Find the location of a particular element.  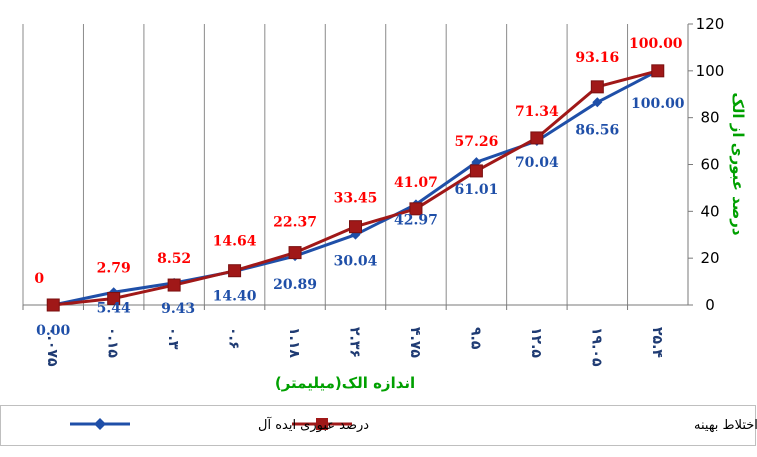

x-tick-label: ۰.۰۷۵ is located at coordinates (52, 347).